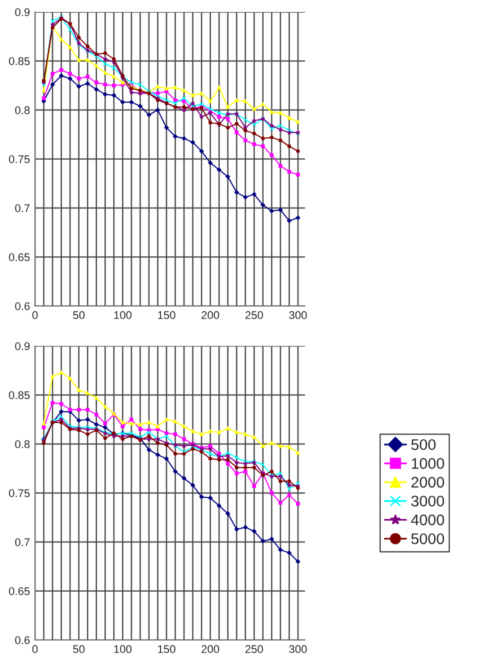 The width and height of the screenshot is (498, 656). What do you see at coordinates (427, 520) in the screenshot?
I see `legend-label: 4000` at bounding box center [427, 520].